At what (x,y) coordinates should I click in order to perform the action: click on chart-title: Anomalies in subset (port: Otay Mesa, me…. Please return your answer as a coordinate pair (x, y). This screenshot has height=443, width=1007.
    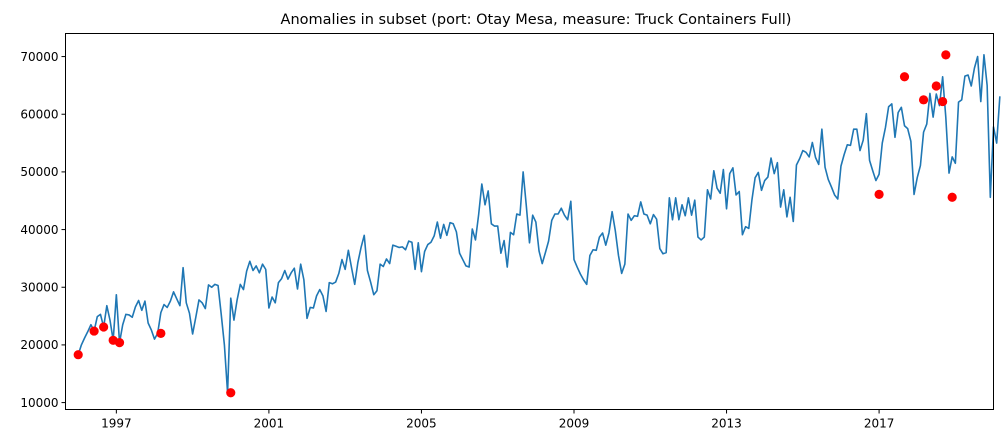
    Looking at the image, I should click on (536, 20).